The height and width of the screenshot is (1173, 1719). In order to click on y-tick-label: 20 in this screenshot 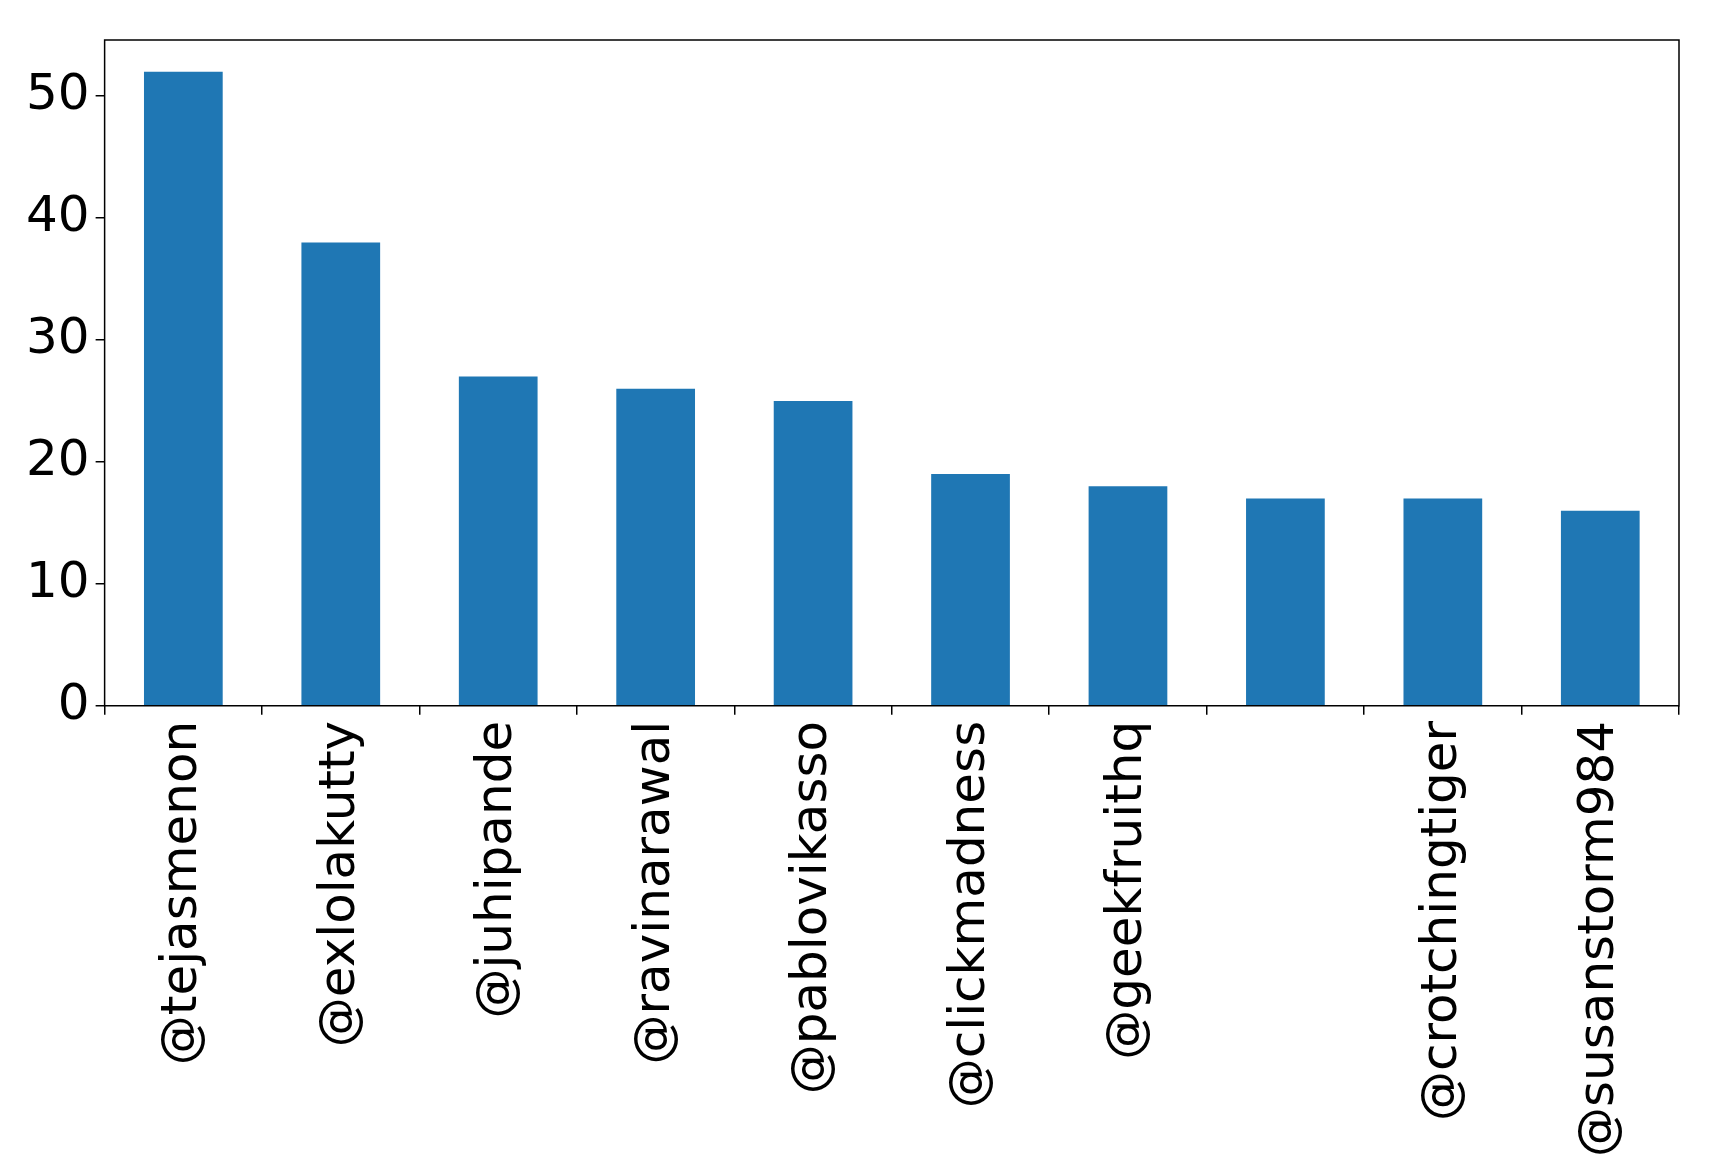, I will do `click(58, 457)`.